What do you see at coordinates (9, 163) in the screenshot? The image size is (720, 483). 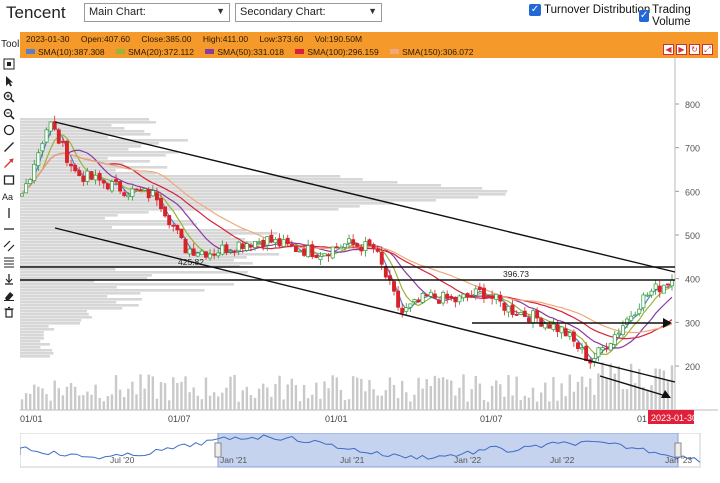 I see `arrow-tool` at bounding box center [9, 163].